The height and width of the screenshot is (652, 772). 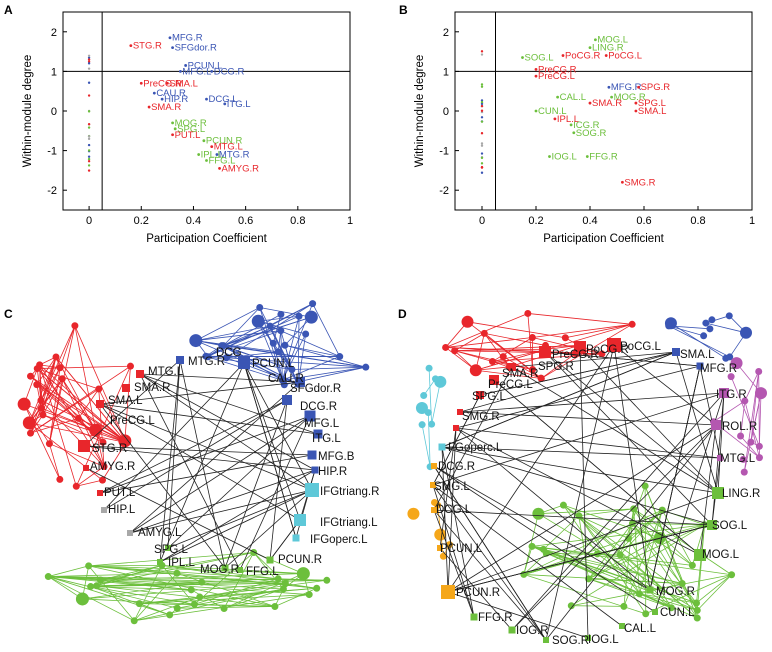 What do you see at coordinates (171, 93) in the screenshot?
I see `point-label: CAU.R` at bounding box center [171, 93].